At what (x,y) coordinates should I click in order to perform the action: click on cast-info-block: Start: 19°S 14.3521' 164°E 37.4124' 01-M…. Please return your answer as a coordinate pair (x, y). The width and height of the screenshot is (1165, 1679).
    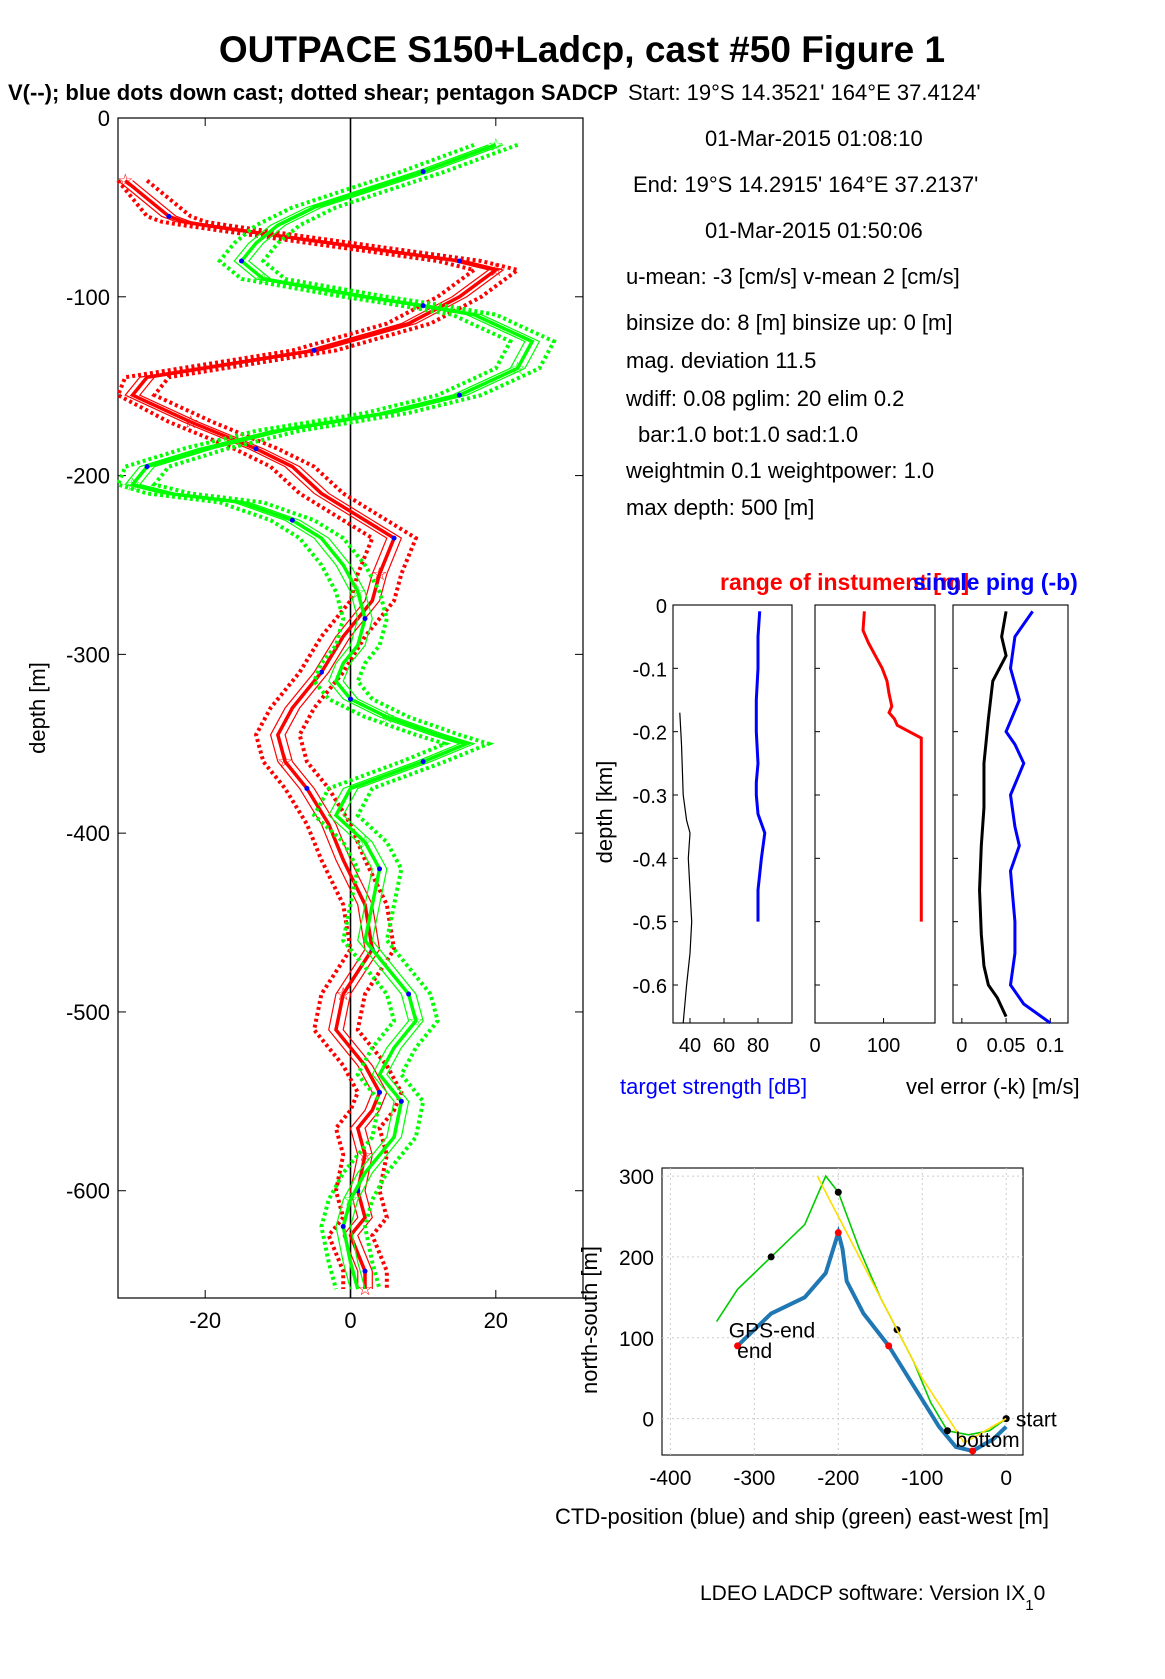
    Looking at the image, I should click on (803, 300).